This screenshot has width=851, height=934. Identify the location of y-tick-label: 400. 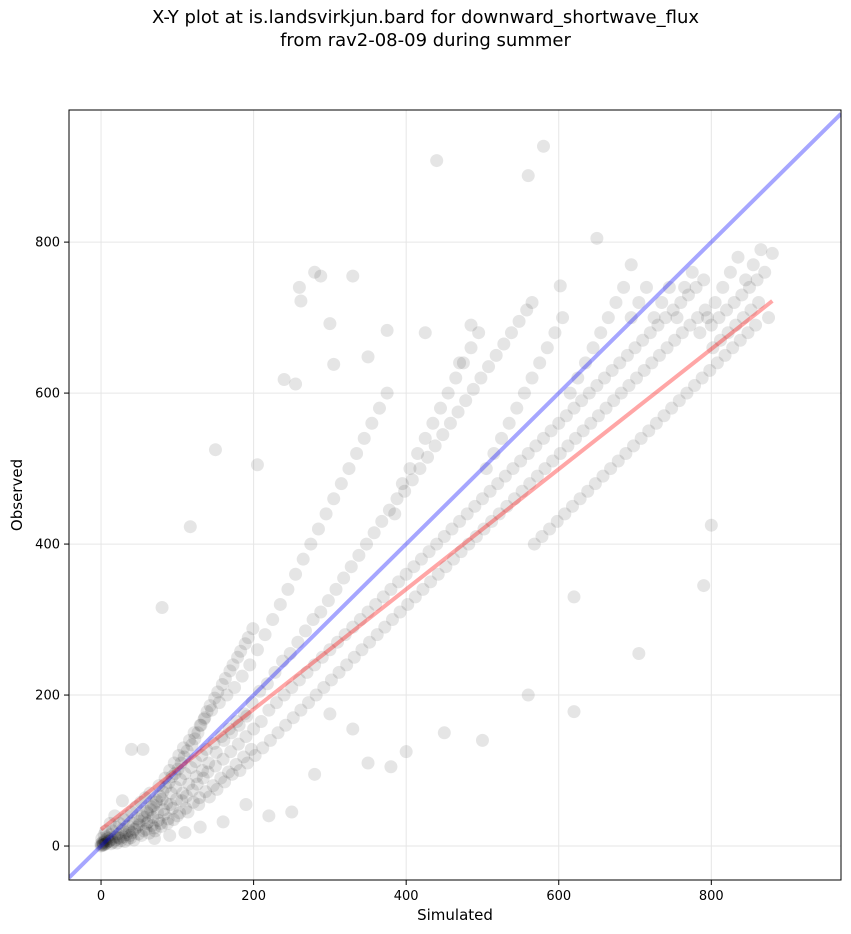
(47, 545).